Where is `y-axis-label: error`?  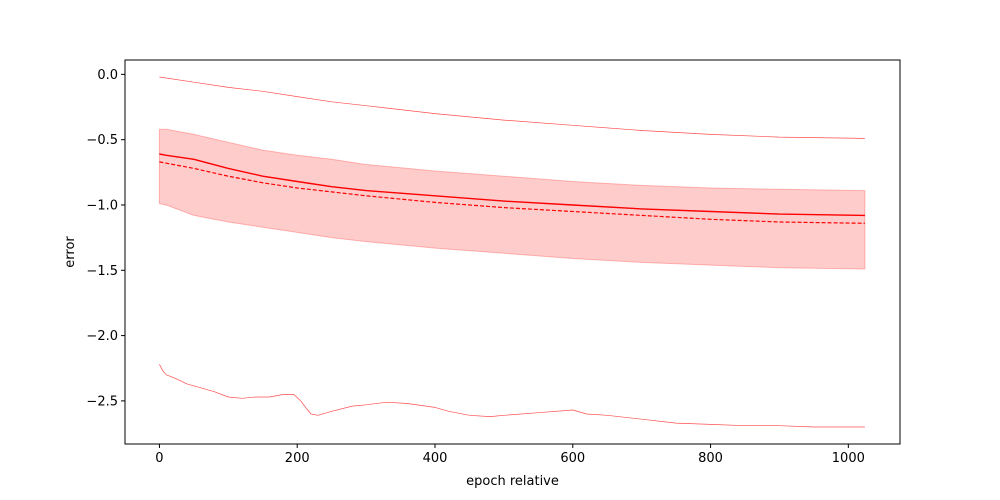
y-axis-label: error is located at coordinates (70, 252).